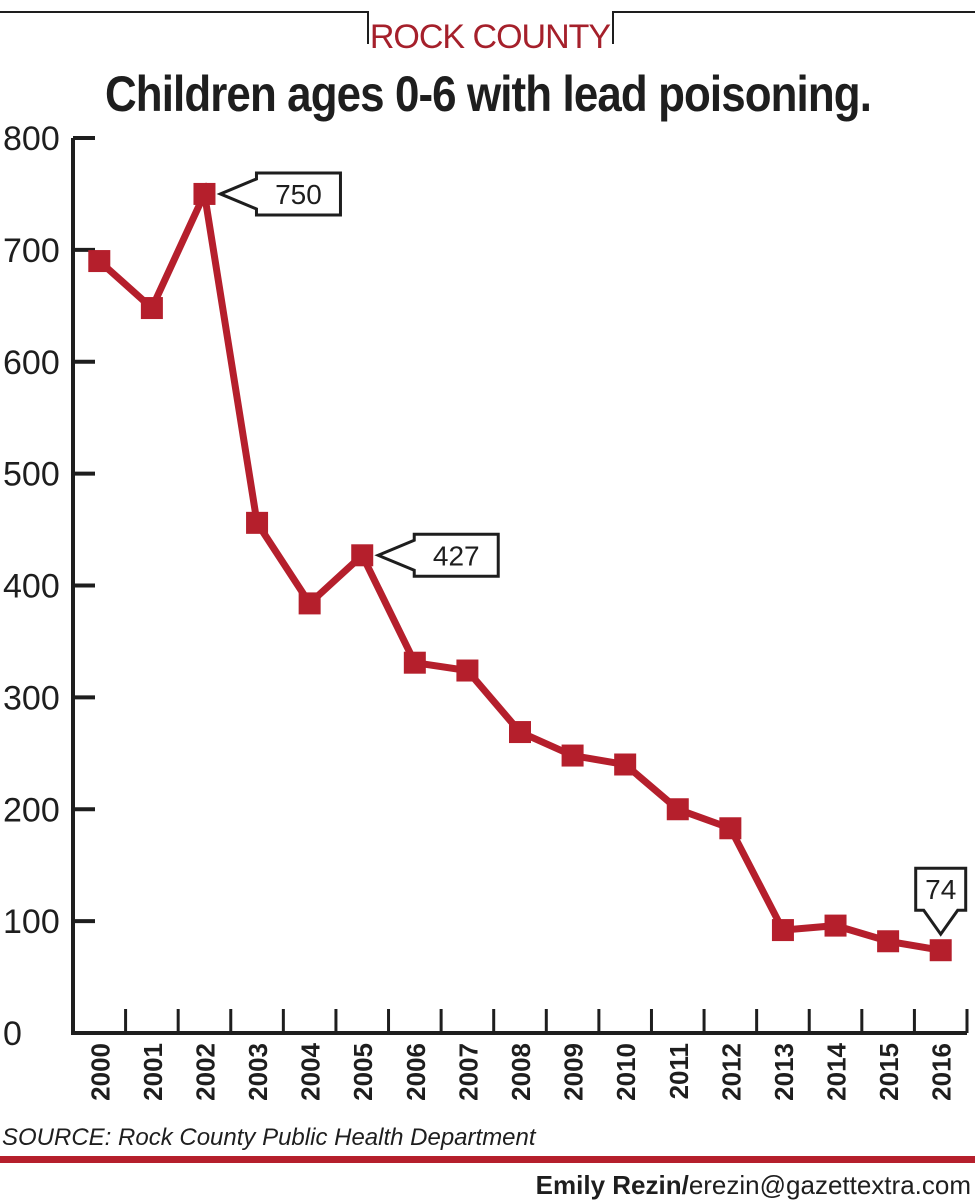 Image resolution: width=975 pixels, height=1202 pixels. I want to click on x-tick-label: 2014, so click(837, 1071).